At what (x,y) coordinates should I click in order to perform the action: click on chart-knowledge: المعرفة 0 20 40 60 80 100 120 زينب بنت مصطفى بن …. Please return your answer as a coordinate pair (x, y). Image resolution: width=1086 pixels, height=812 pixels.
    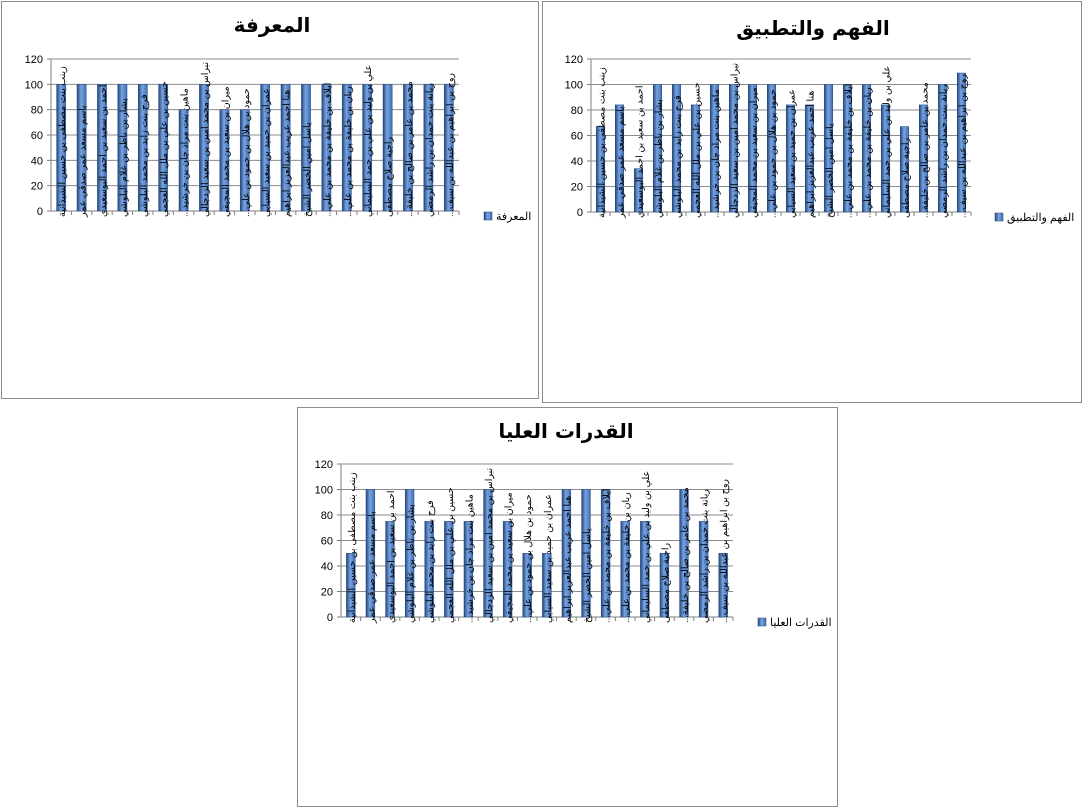
    Looking at the image, I should click on (278, 118).